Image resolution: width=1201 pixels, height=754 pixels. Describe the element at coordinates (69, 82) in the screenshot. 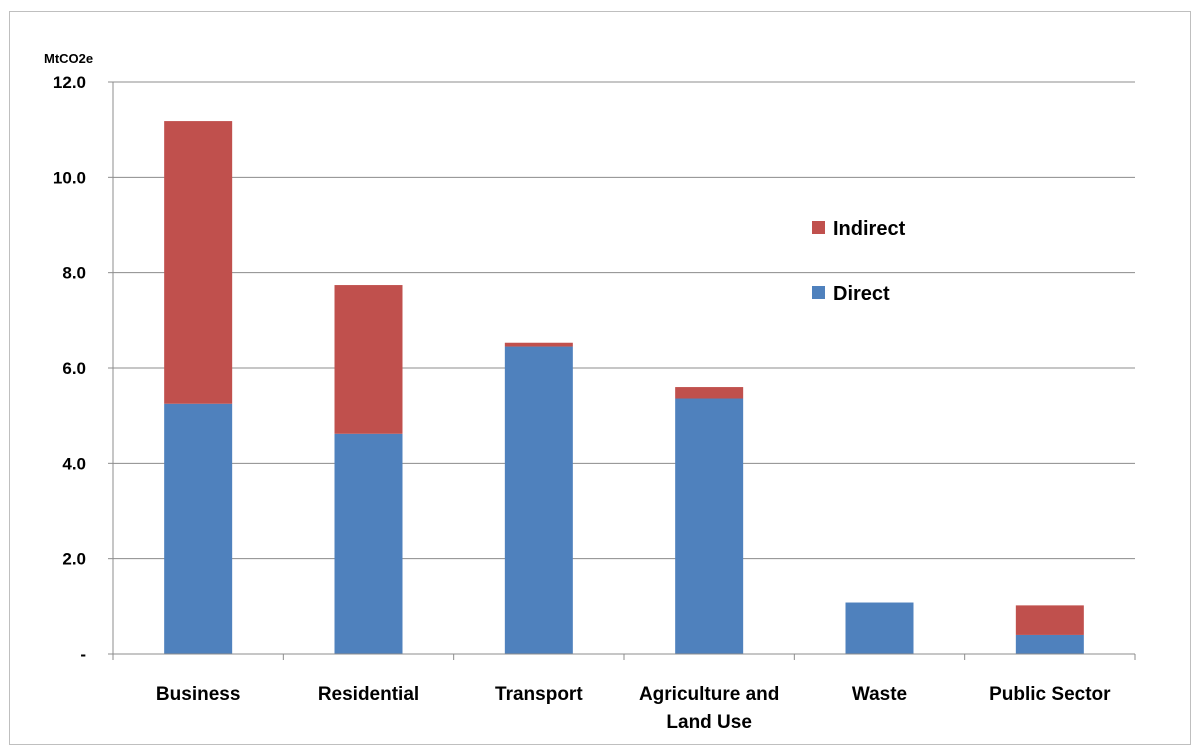

I see `y-tick-label: 12.0` at that location.